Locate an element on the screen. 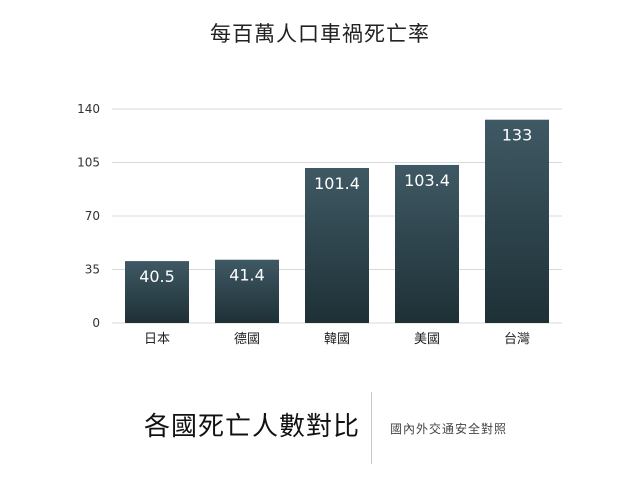 This screenshot has width=640, height=480. bar-value-label: 101.4 is located at coordinates (337, 183).